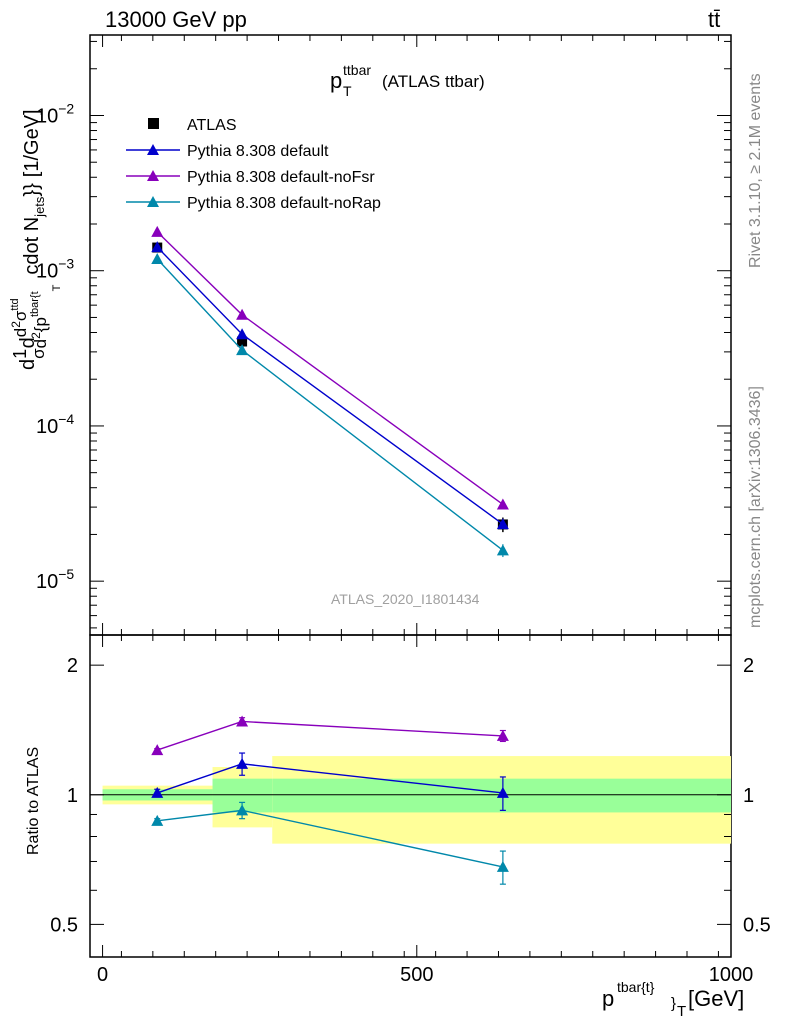 Image resolution: width=786 pixels, height=1024 pixels. I want to click on ylabel-part: [1/GeV], so click(32, 143).